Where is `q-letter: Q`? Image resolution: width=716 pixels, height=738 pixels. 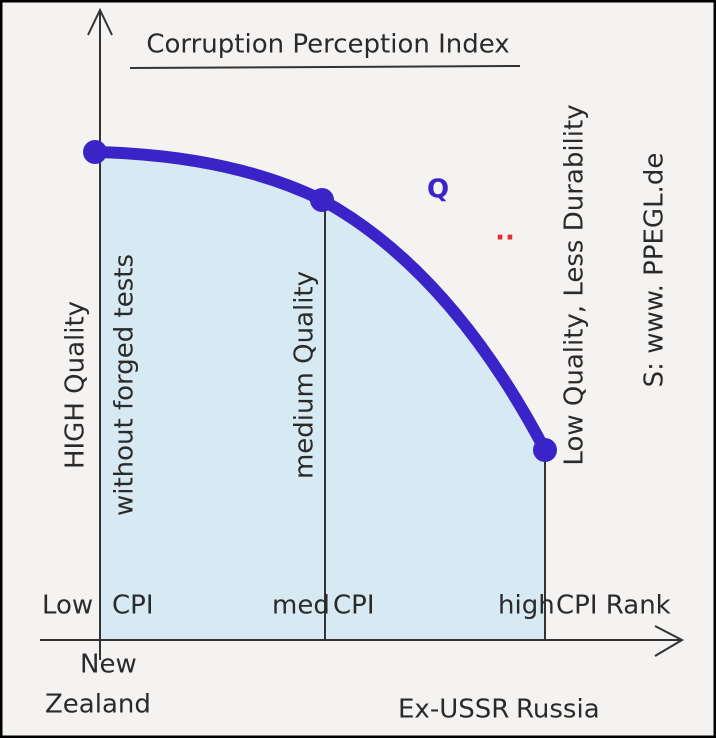 q-letter: Q is located at coordinates (438, 190).